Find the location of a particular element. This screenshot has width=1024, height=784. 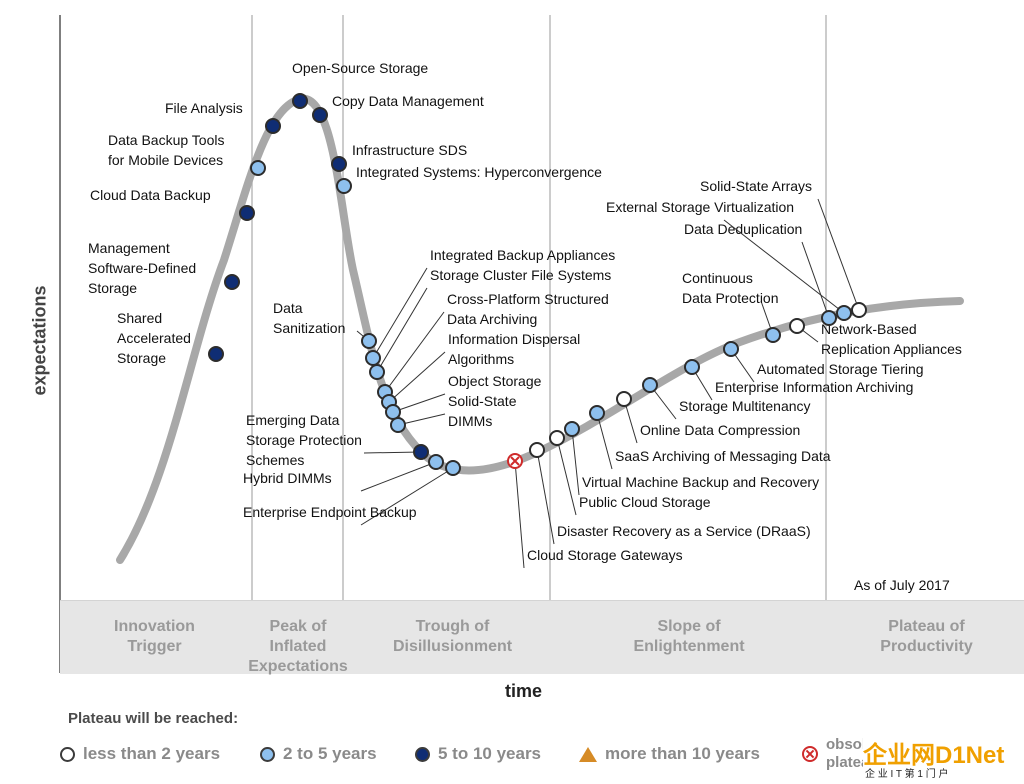

marker-data-deduplication is located at coordinates (829, 318).